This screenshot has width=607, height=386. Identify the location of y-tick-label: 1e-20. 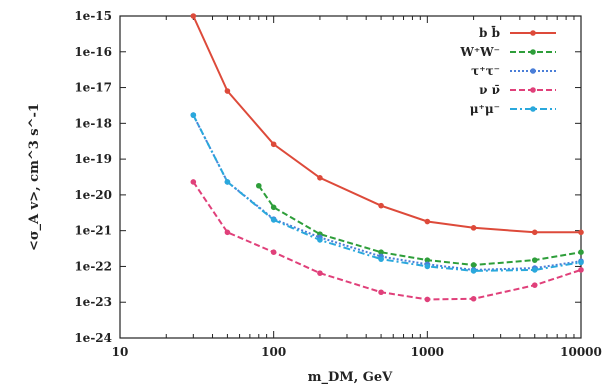
(93, 195).